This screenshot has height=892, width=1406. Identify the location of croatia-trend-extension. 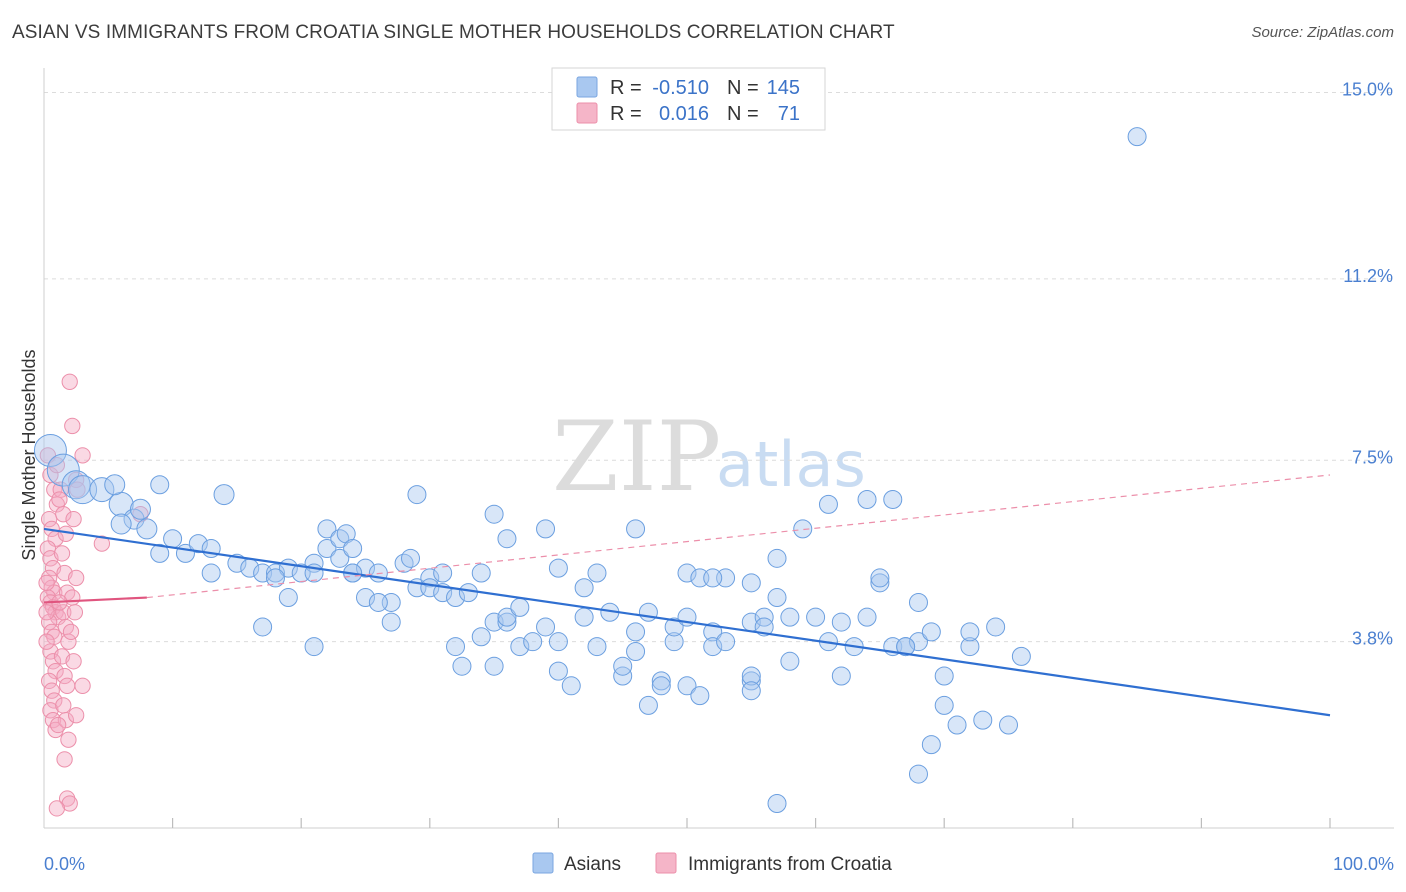
(738, 536).